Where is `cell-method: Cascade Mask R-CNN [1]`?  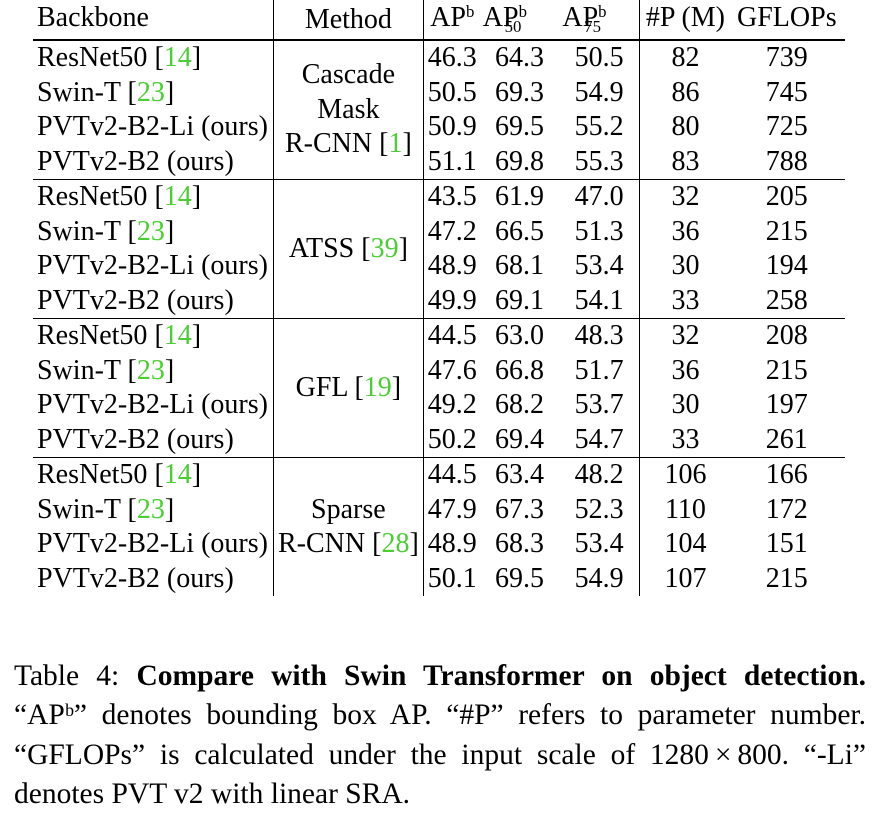
cell-method: Cascade Mask R-CNN [1] is located at coordinates (348, 110).